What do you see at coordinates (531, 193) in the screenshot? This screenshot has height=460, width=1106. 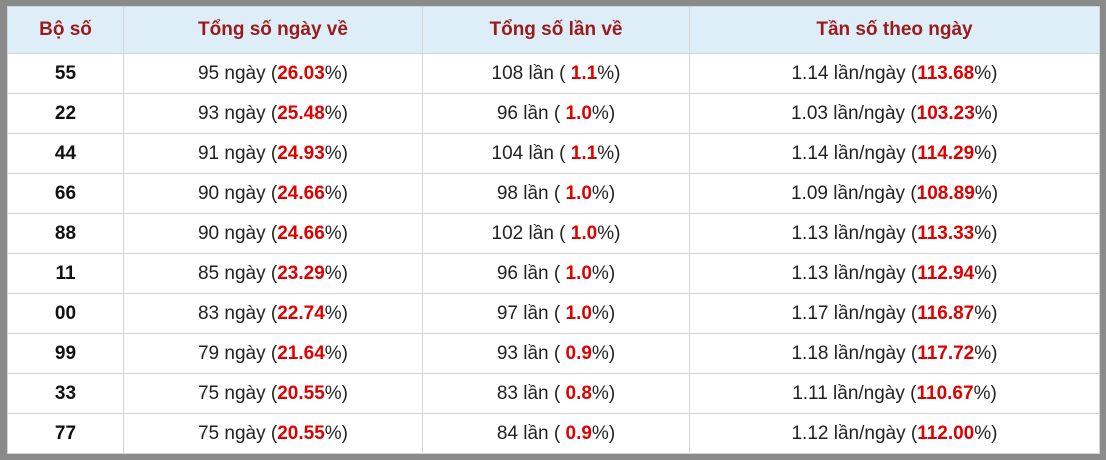 I see `stat-text: 98 lần (` at bounding box center [531, 193].